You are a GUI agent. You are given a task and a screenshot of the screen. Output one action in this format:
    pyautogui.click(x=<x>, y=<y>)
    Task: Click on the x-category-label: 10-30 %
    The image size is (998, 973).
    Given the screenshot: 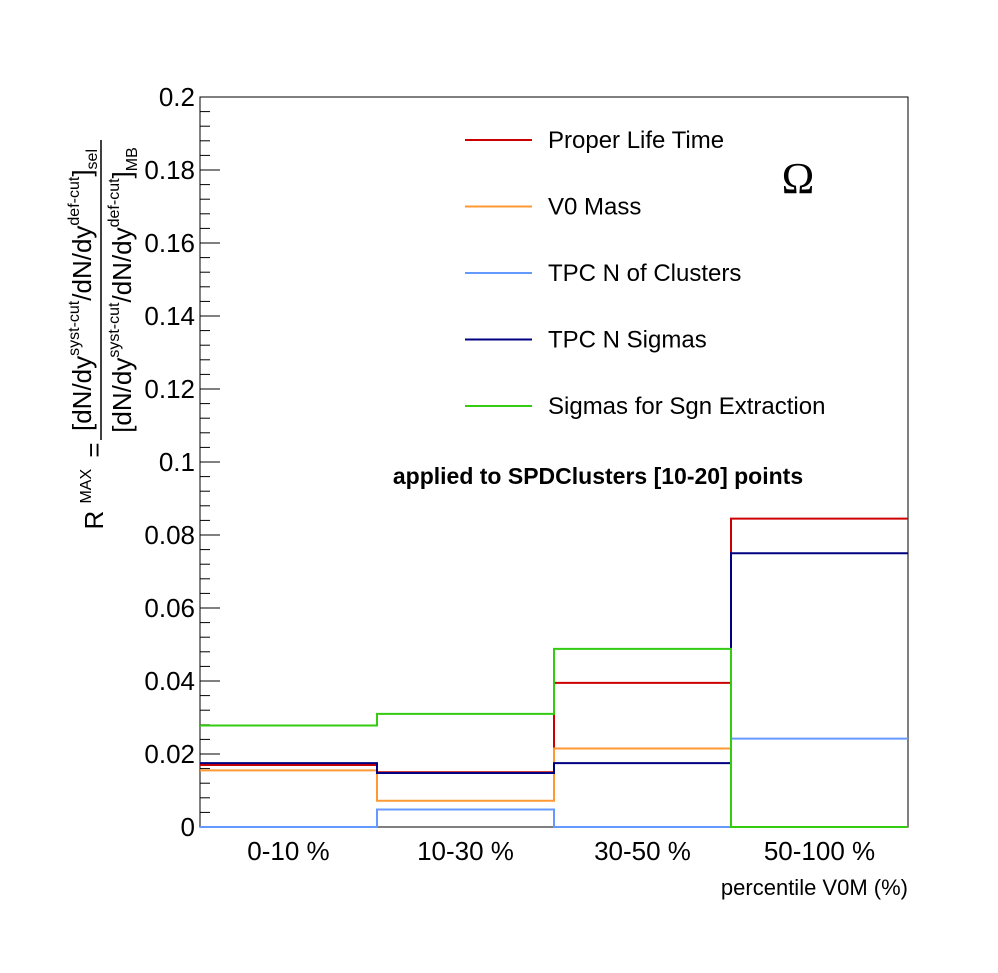 What is the action you would take?
    pyautogui.click(x=465, y=851)
    